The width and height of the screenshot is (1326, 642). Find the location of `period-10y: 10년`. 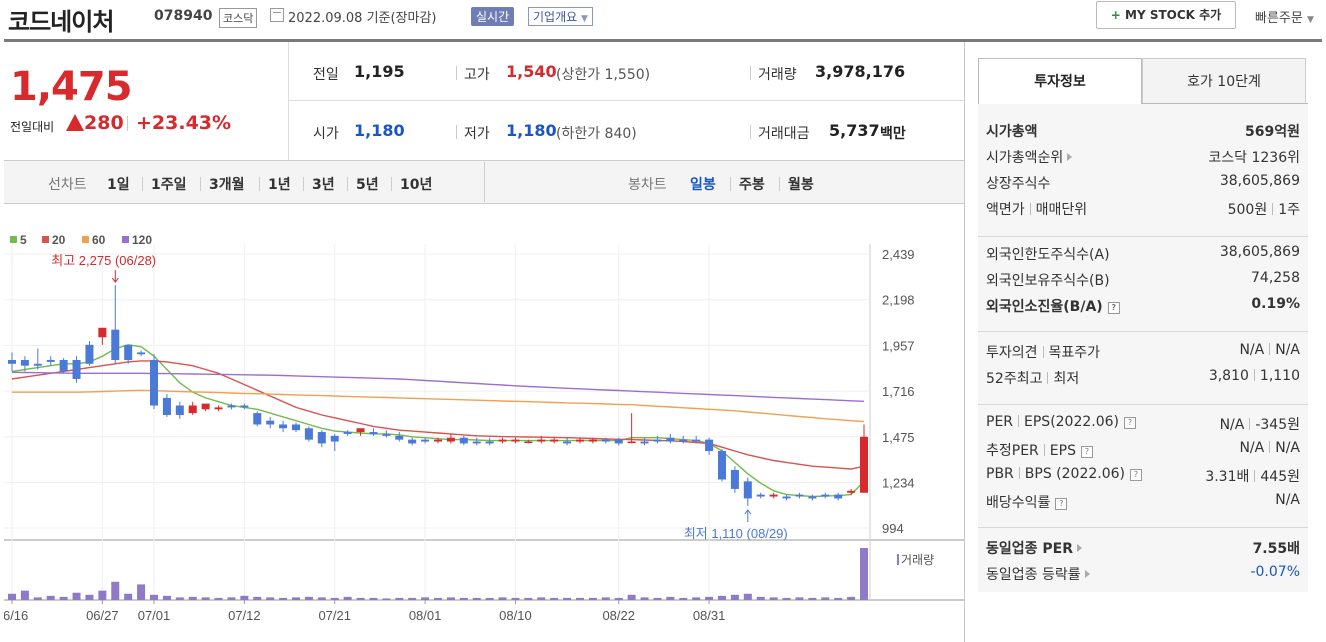

period-10y: 10년 is located at coordinates (416, 185).